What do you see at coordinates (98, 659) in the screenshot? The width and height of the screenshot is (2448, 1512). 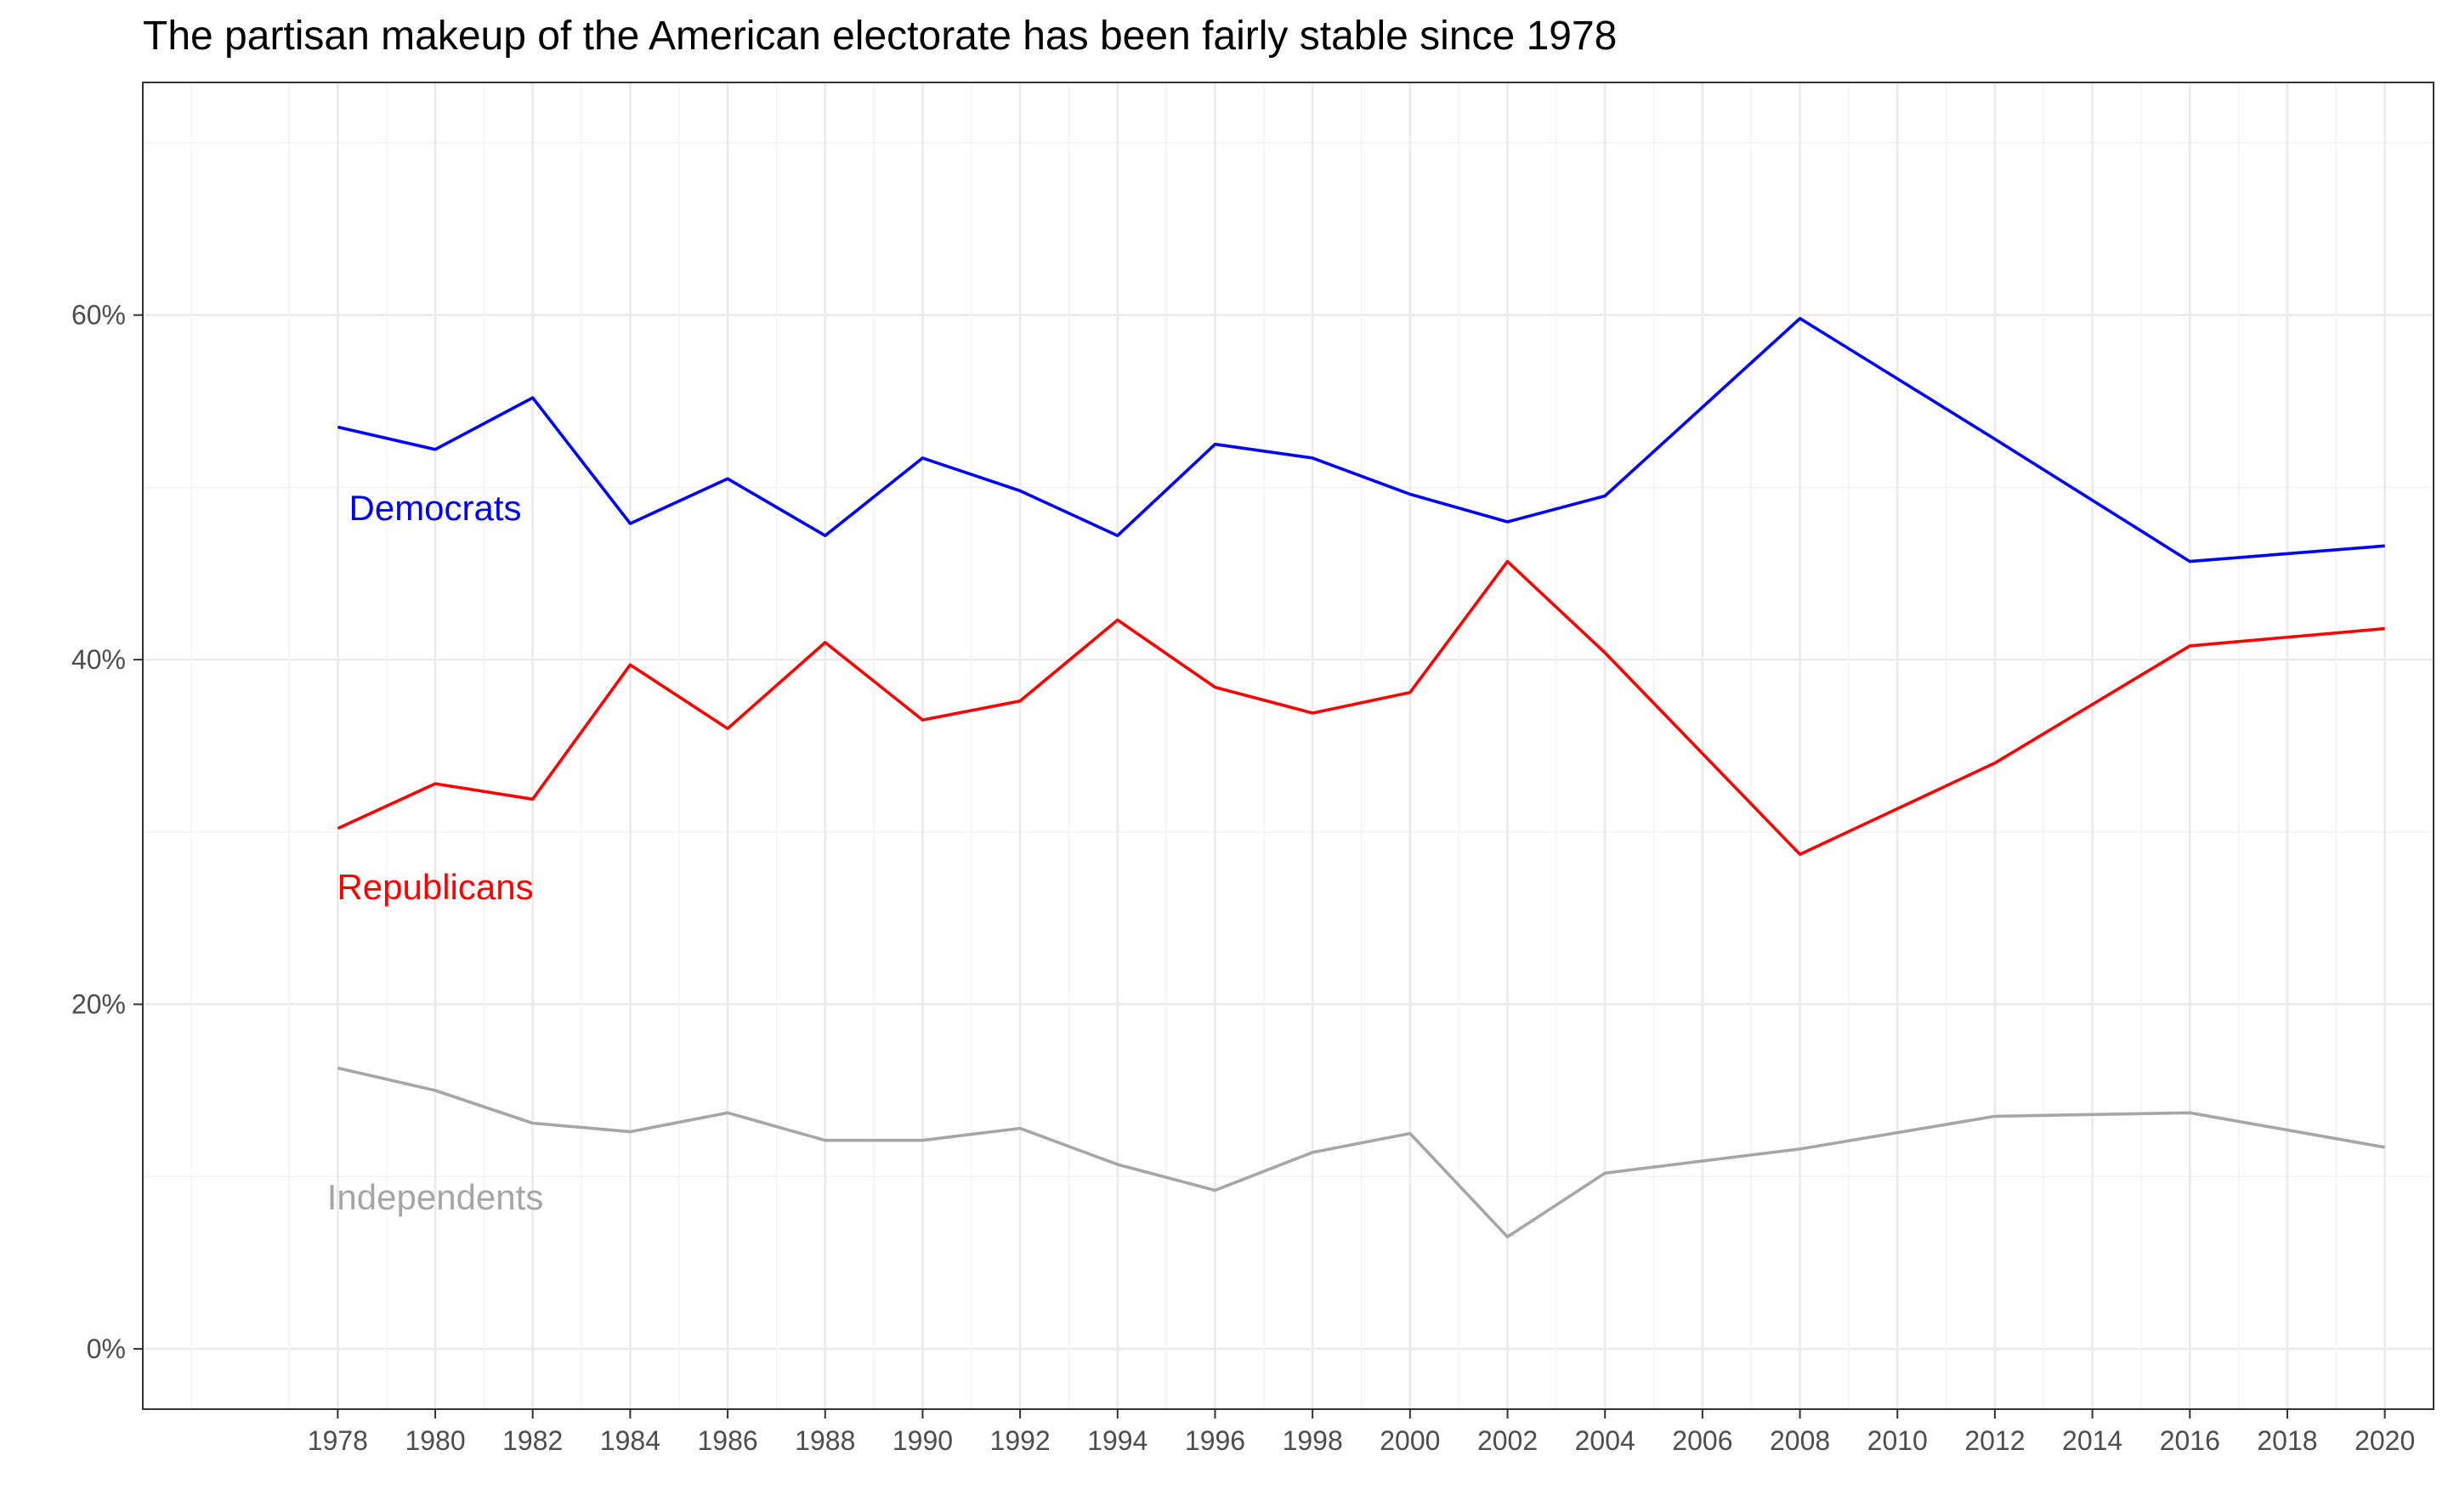 I see `y-tick-label: 40%` at bounding box center [98, 659].